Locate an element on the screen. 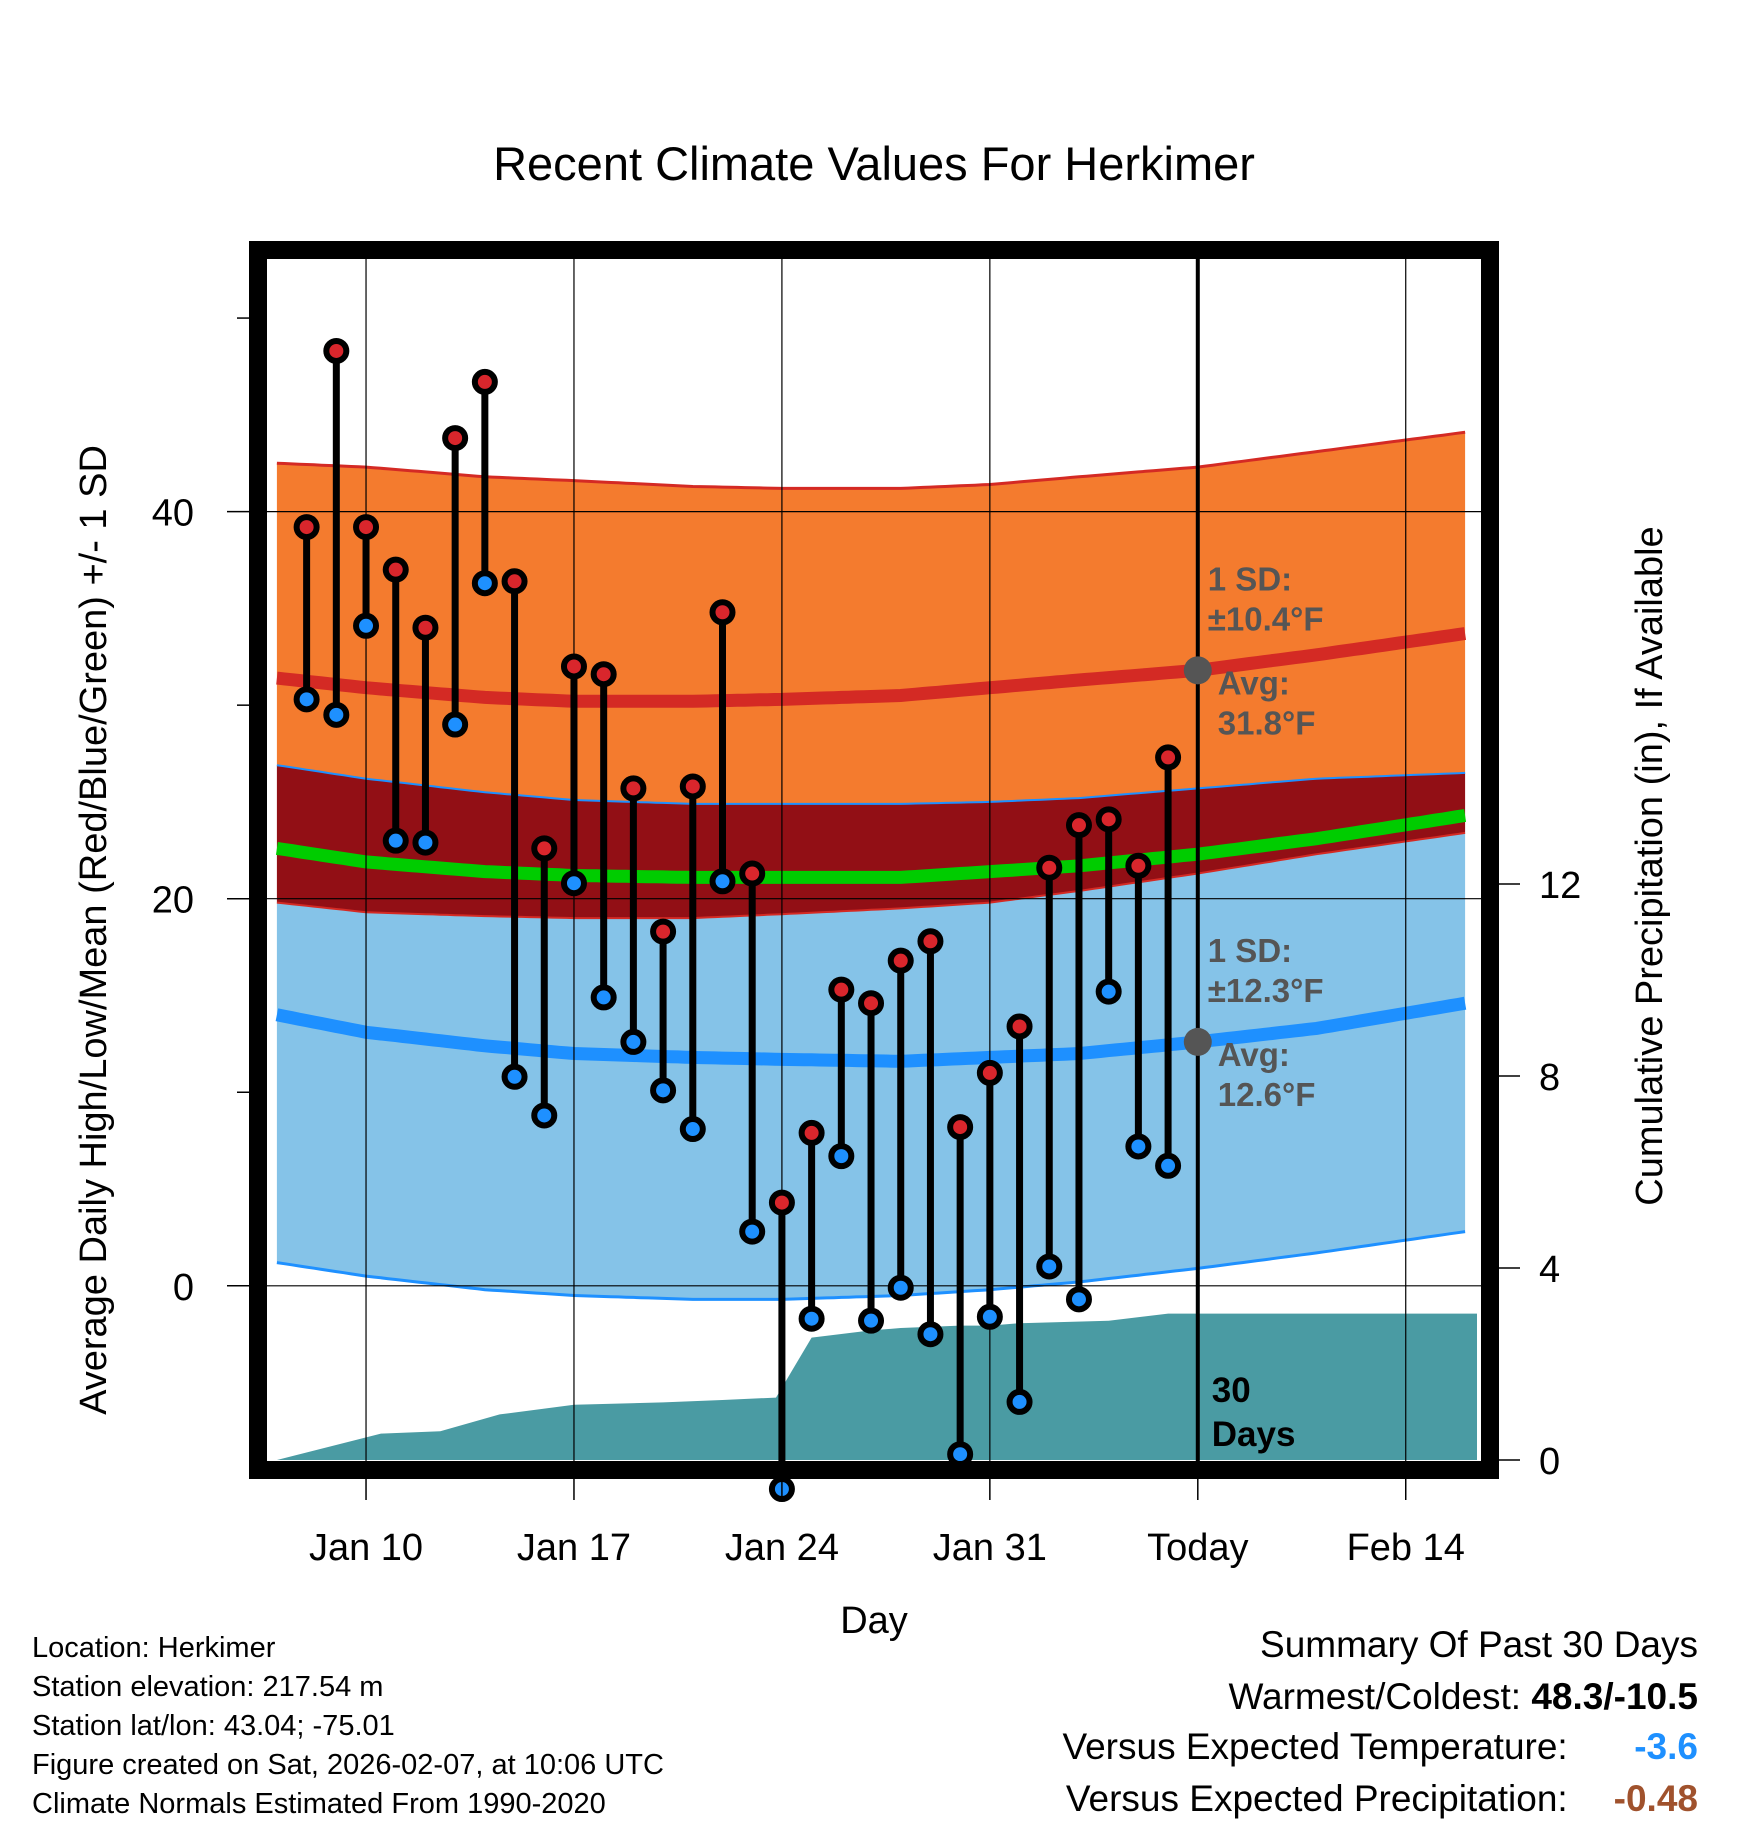 The width and height of the screenshot is (1748, 1828). x-tick-label: Today is located at coordinates (1197, 1548).